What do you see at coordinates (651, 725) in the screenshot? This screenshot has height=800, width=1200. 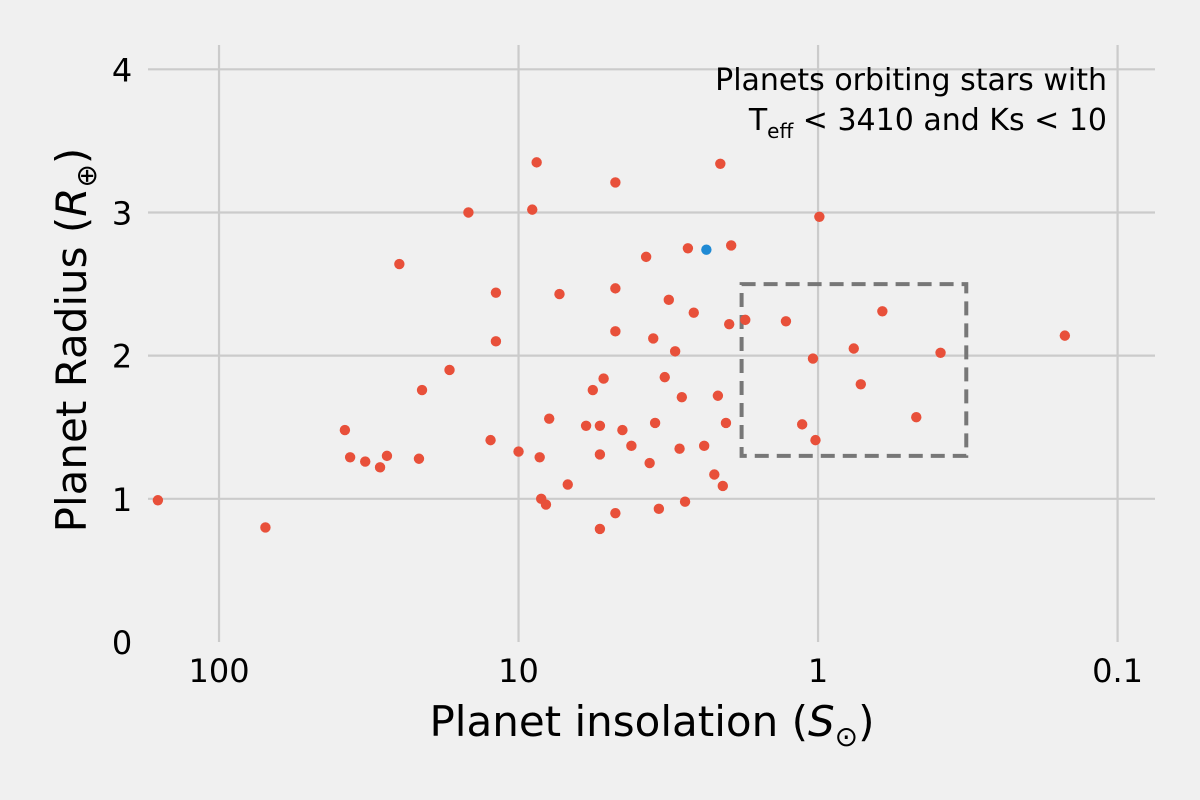 I see `x-axis-label: Planet insolation (S⊙)` at bounding box center [651, 725].